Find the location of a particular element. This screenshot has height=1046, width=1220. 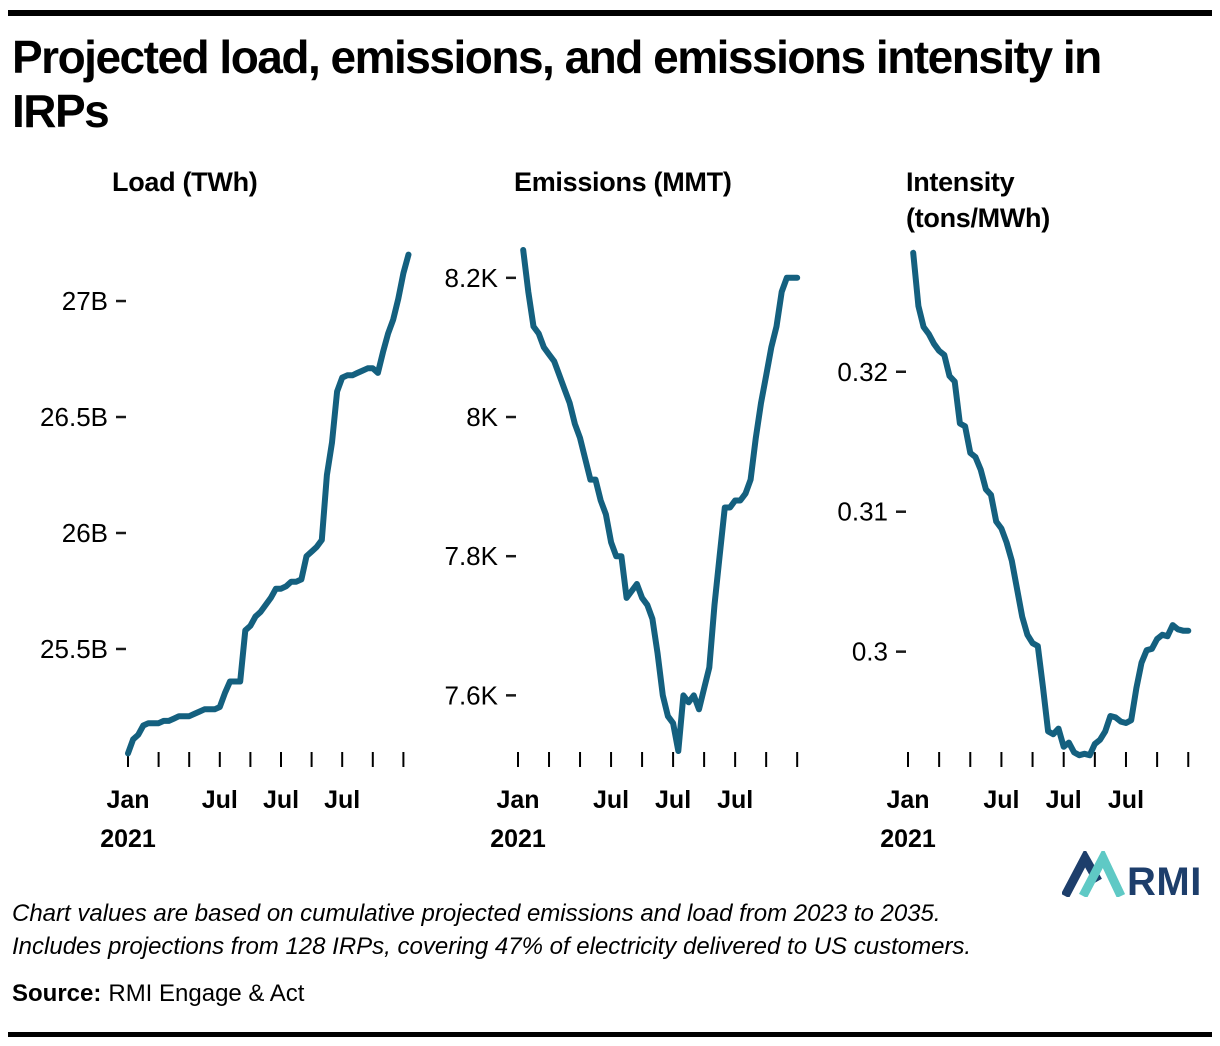

y-tick-label: 7.8K is located at coordinates (472, 556).